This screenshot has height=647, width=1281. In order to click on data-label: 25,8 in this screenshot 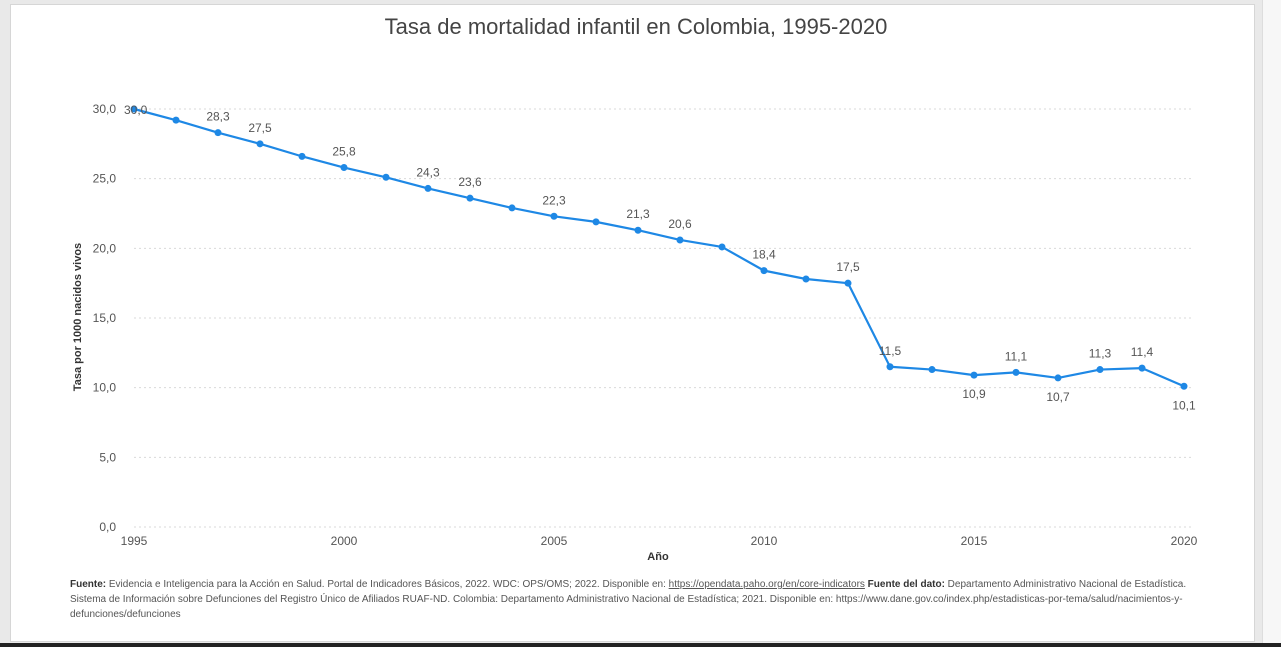, I will do `click(344, 152)`.